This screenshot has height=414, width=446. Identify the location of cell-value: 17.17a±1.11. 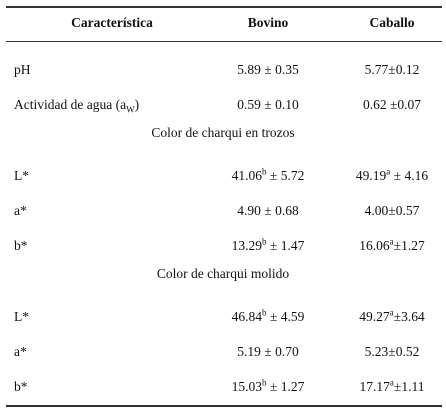
(392, 386).